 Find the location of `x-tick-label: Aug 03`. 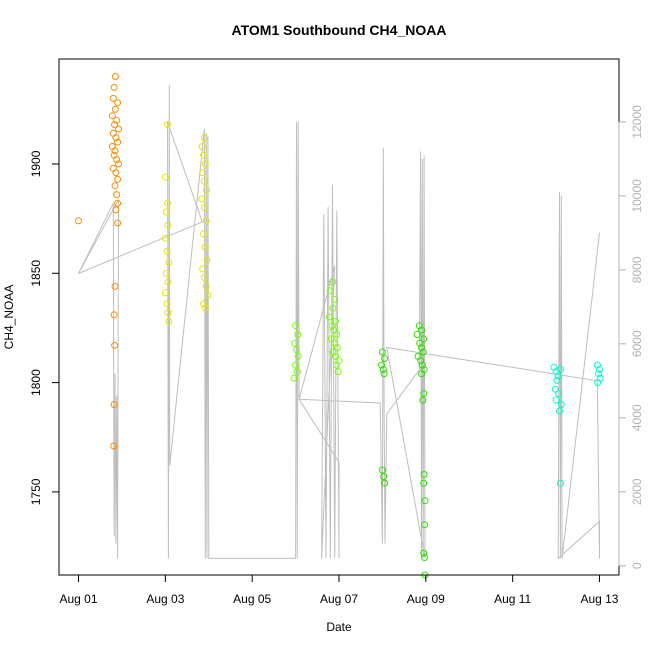

x-tick-label: Aug 03 is located at coordinates (165, 599).